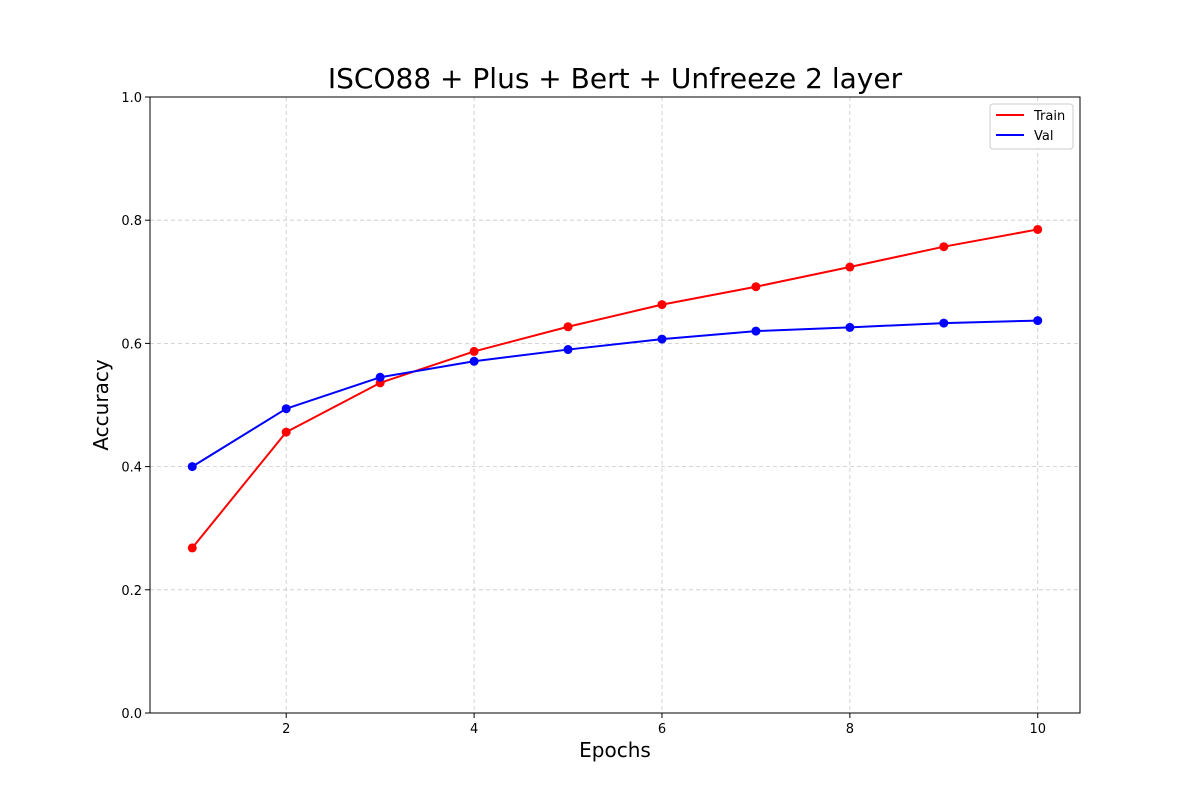  Describe the element at coordinates (131, 714) in the screenshot. I see `y-tick-label: 0.0` at that location.